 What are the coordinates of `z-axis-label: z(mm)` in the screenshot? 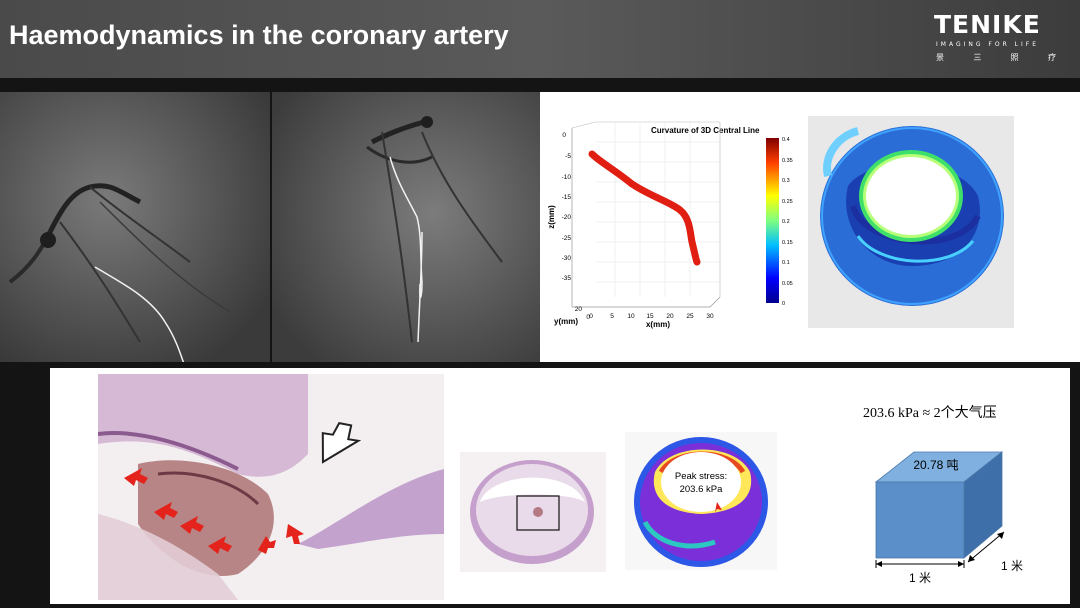 It's located at (551, 217).